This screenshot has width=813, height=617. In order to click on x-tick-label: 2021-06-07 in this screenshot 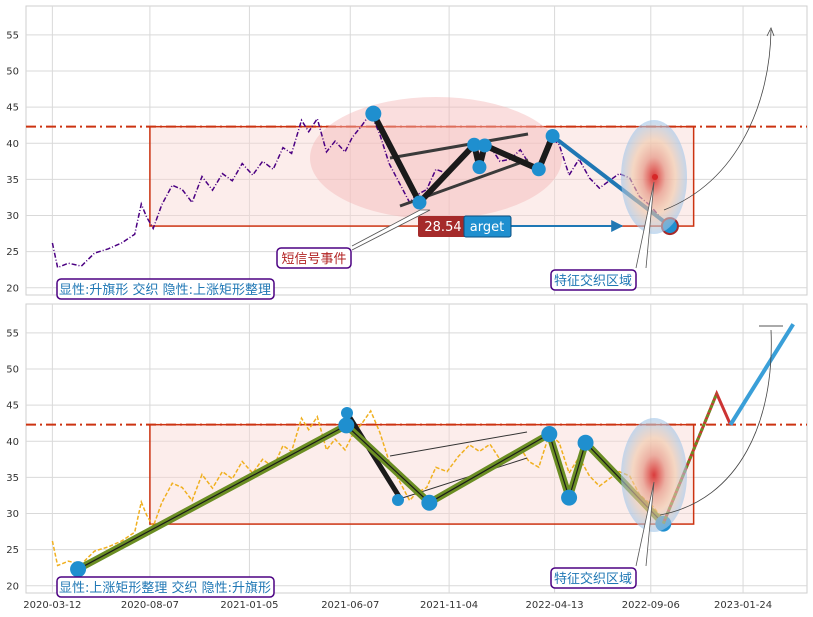, I will do `click(350, 605)`.